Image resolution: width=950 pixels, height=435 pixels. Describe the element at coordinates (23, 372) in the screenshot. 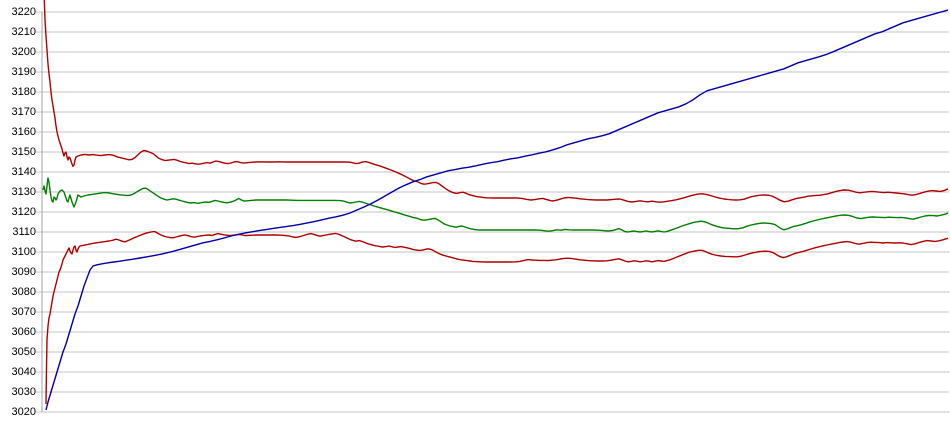

I see `y-axis-label: 3040` at that location.